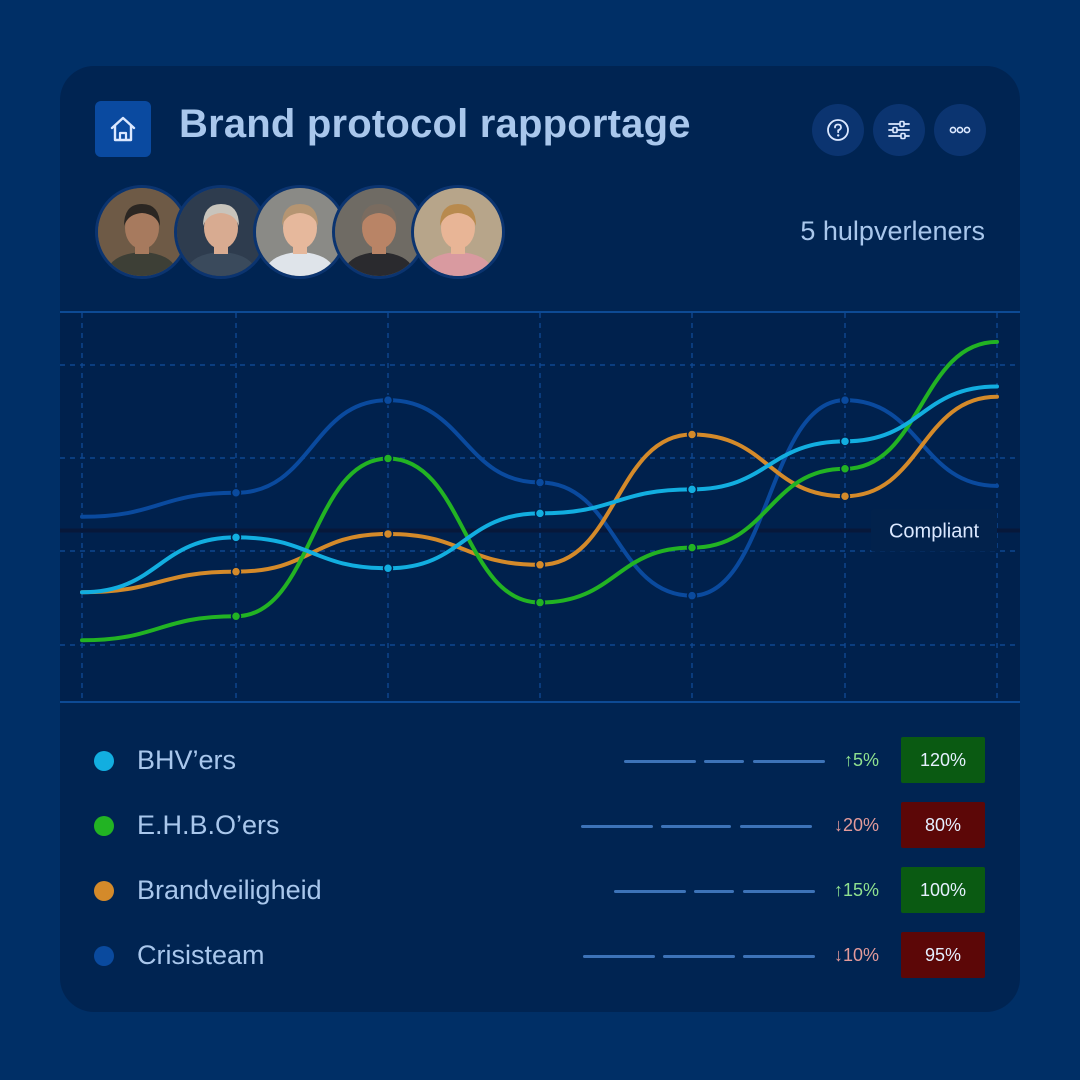 This screenshot has width=1080, height=1080. What do you see at coordinates (856, 955) in the screenshot?
I see `trend-change: ↓10%` at bounding box center [856, 955].